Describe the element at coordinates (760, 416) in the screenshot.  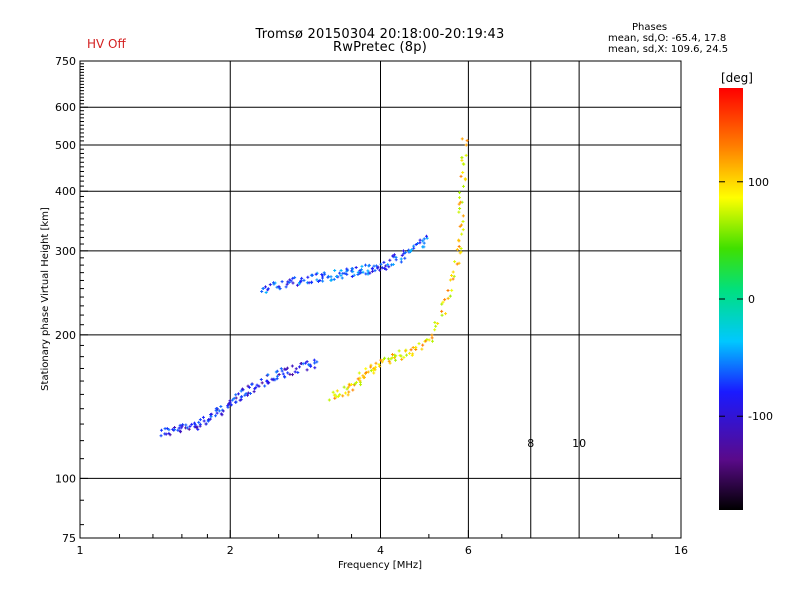
I see `colorbar-tick-label: -100` at that location.